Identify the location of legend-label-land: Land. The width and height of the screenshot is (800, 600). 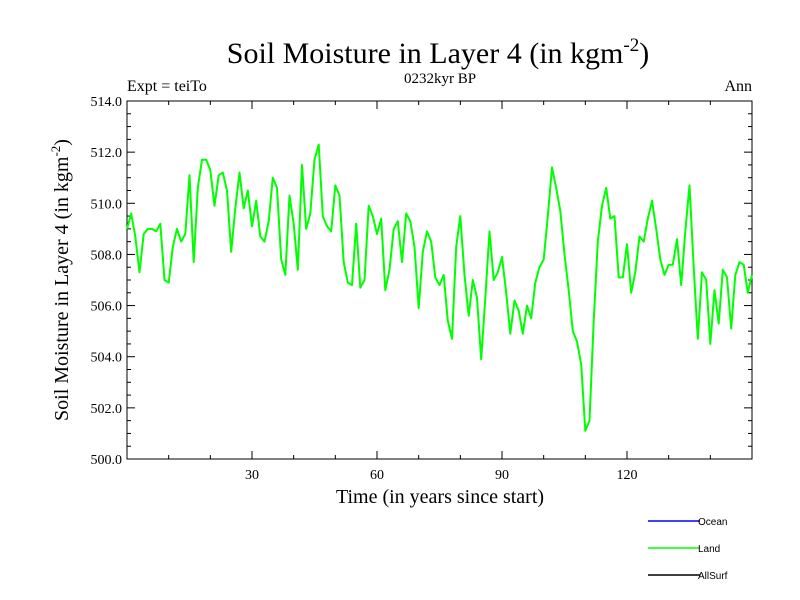
(709, 549).